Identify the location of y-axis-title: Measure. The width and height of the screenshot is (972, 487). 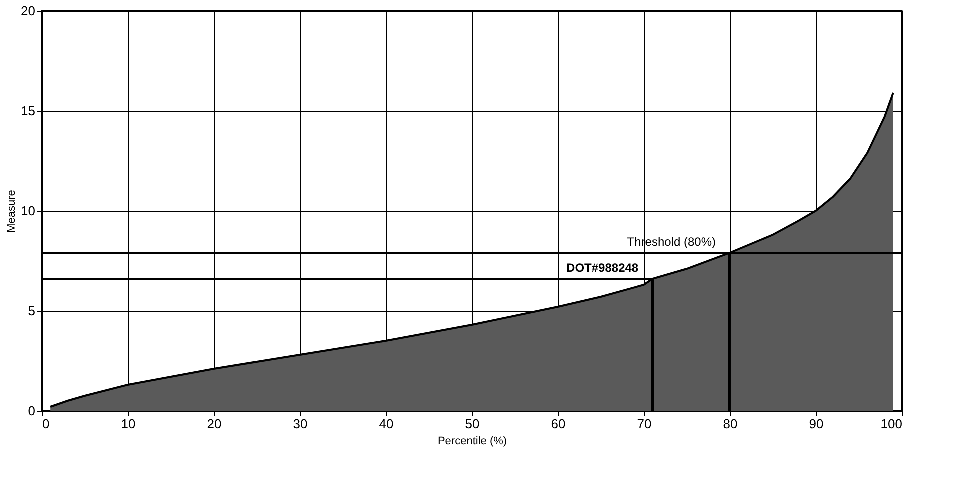
(12, 211).